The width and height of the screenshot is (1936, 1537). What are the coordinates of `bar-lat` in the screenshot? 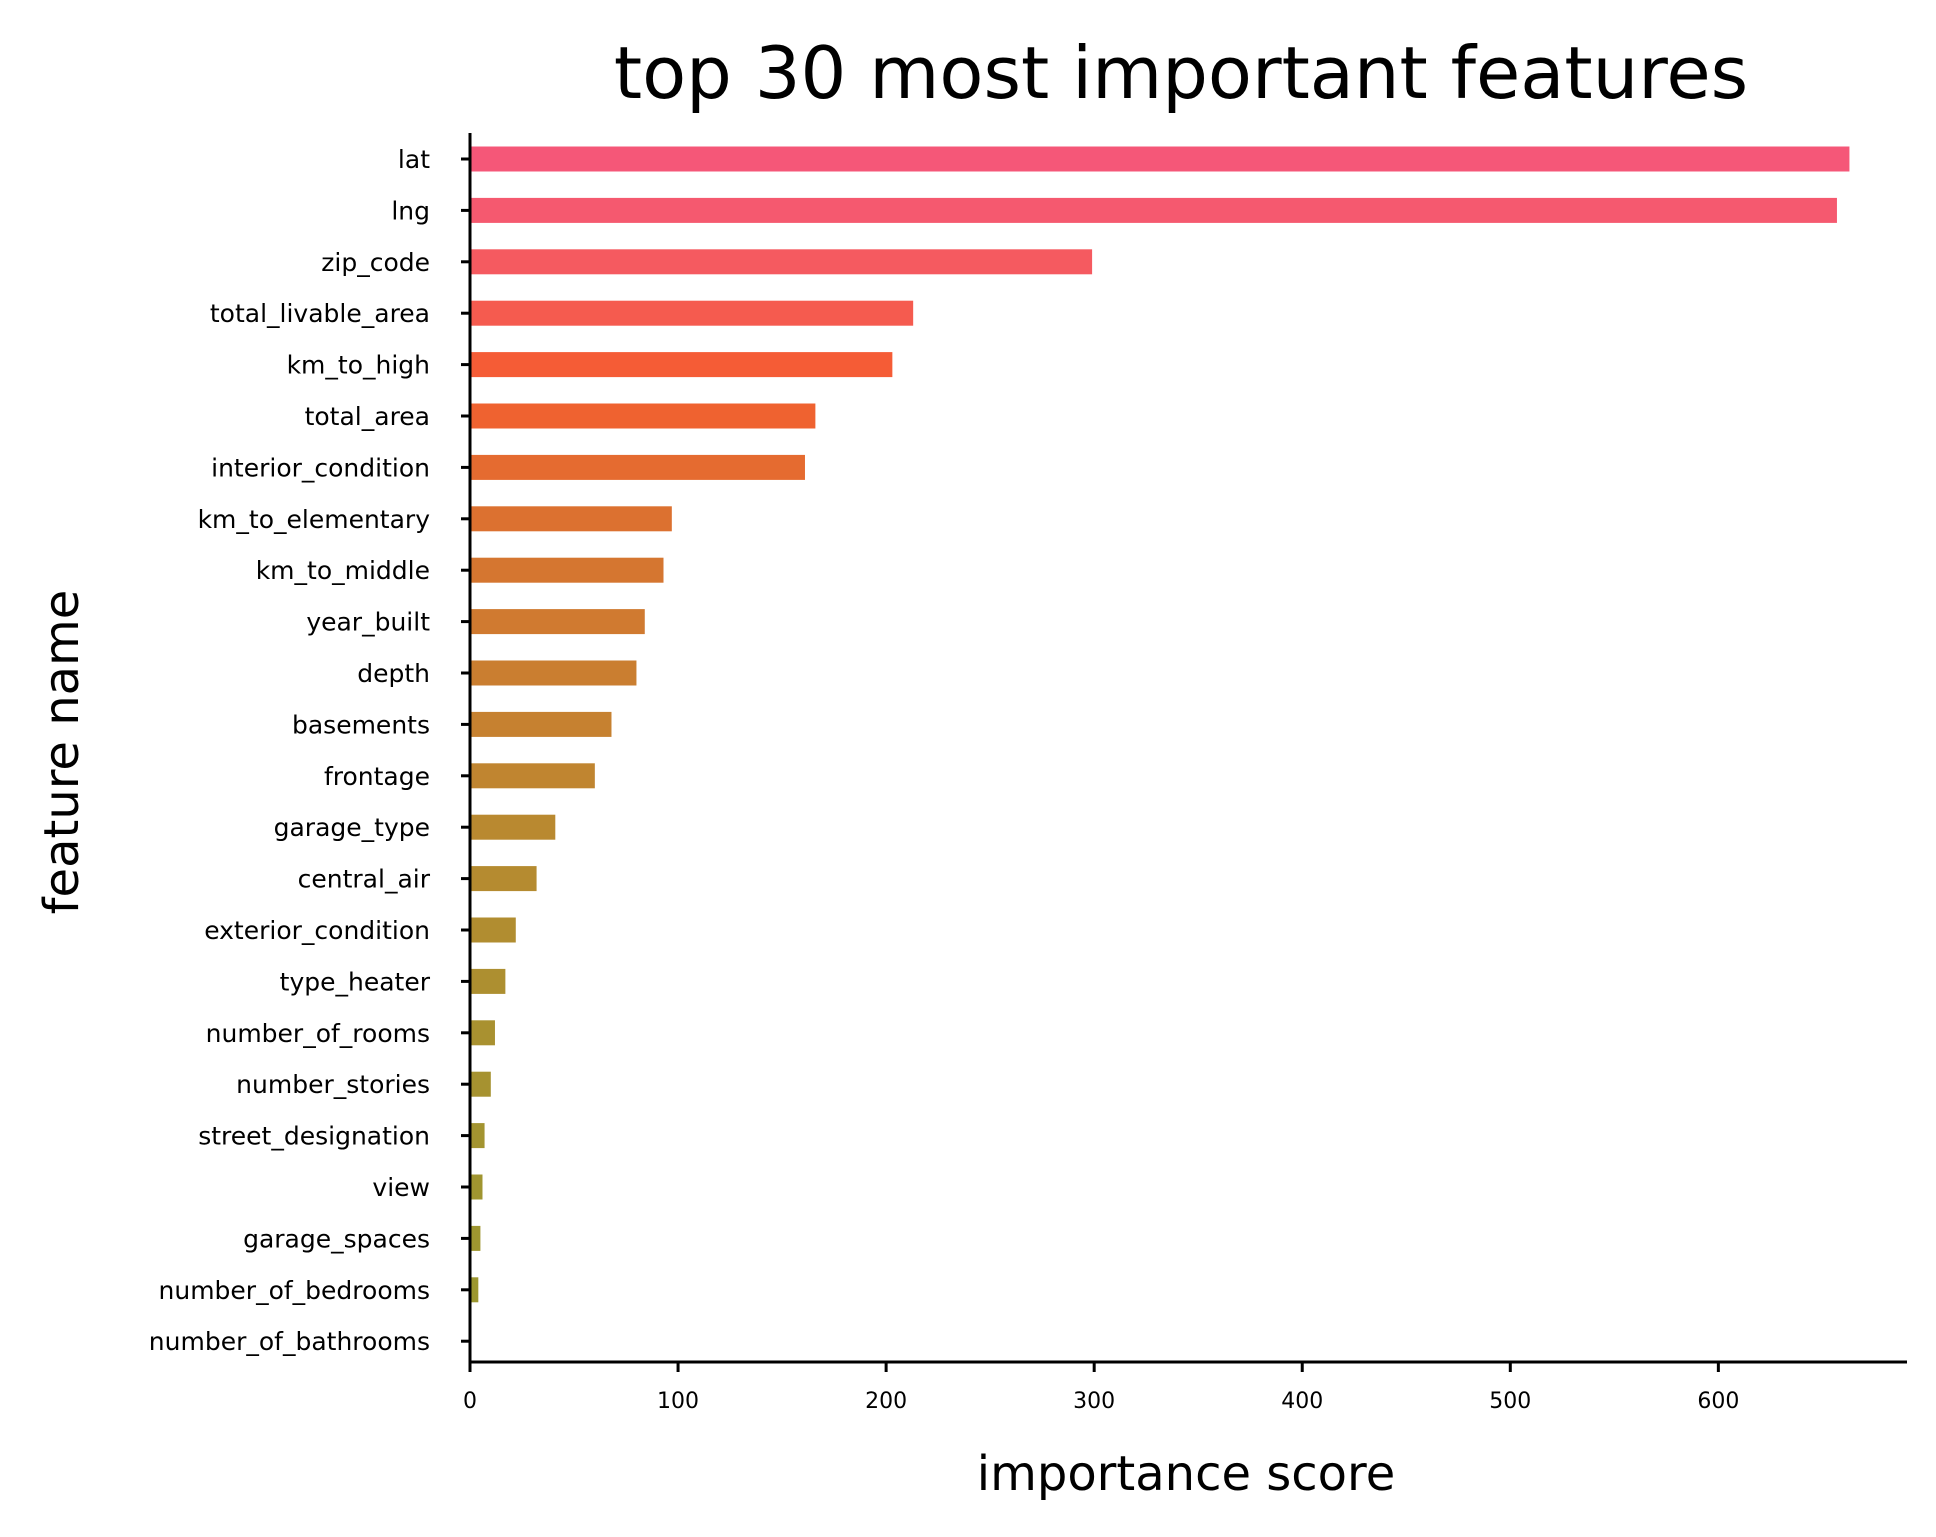 It's located at (1160, 159).